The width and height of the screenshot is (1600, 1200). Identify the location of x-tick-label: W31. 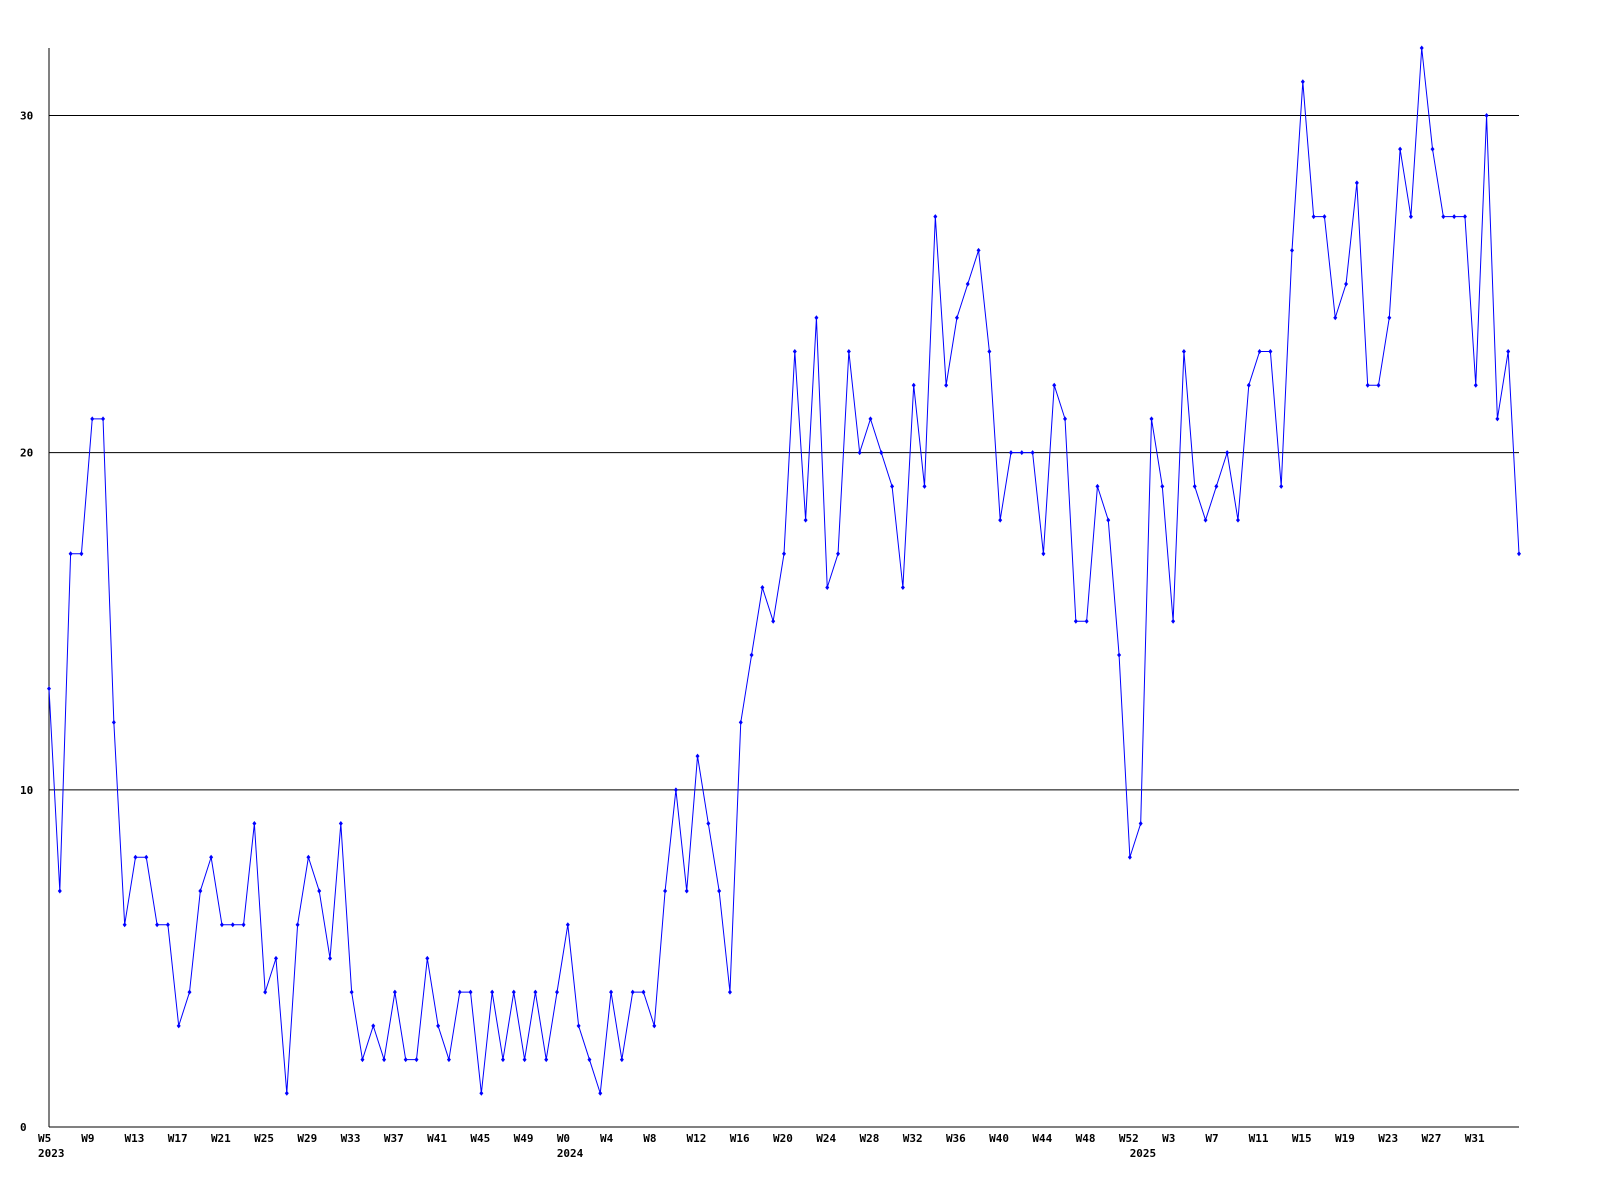
(1475, 1138).